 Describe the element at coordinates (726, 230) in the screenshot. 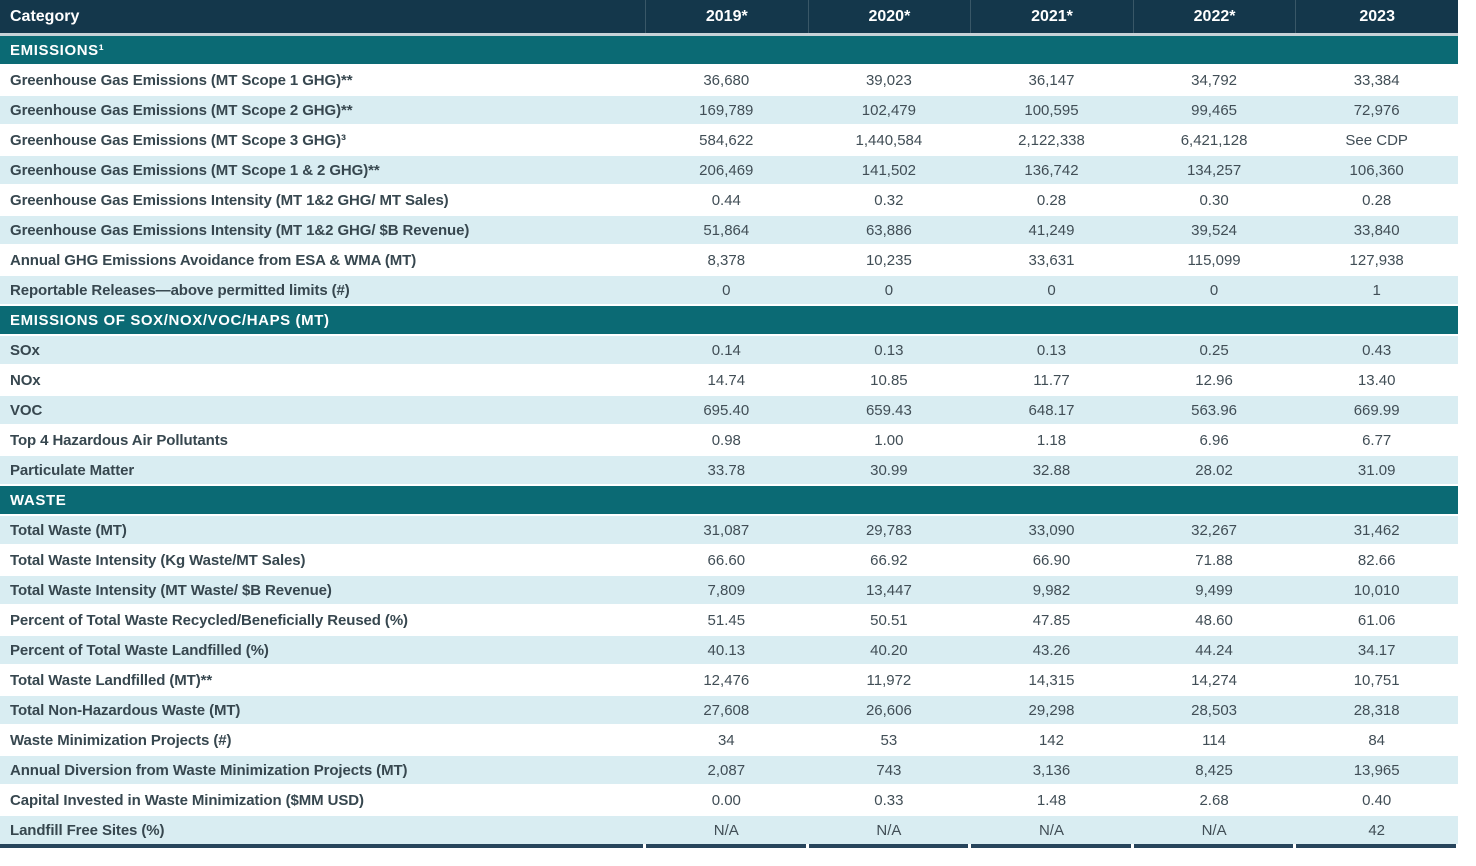

I see `value-cell: 51,864` at that location.